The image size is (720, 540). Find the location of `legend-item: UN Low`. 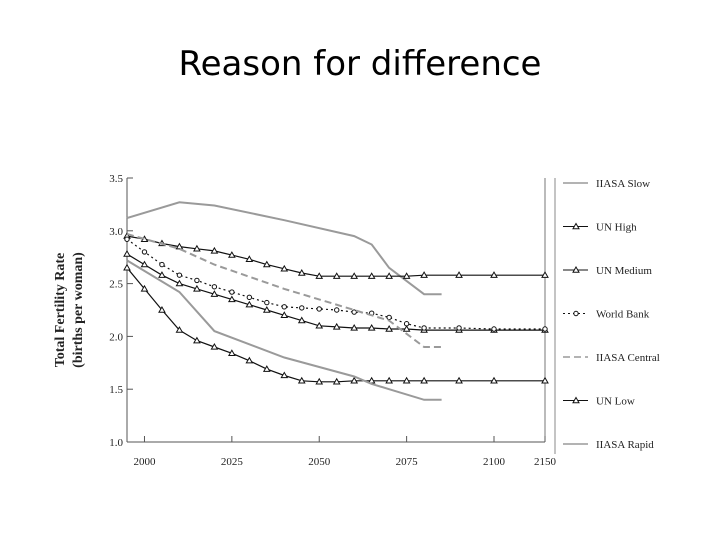

legend-item: UN Low is located at coordinates (599, 402).